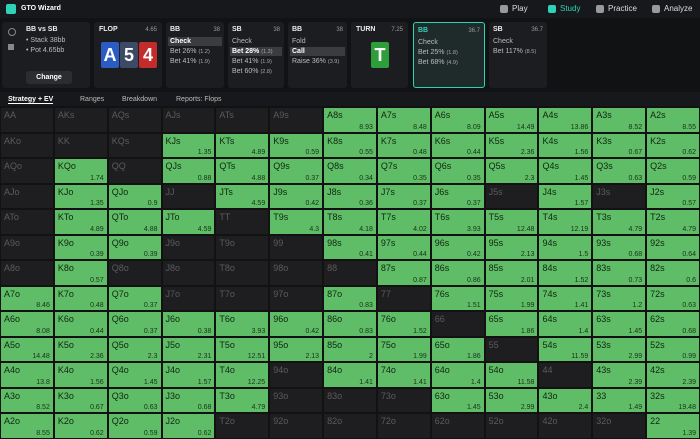 The width and height of the screenshot is (700, 439). Describe the element at coordinates (619, 196) in the screenshot. I see `hand-cell: J3s` at that location.